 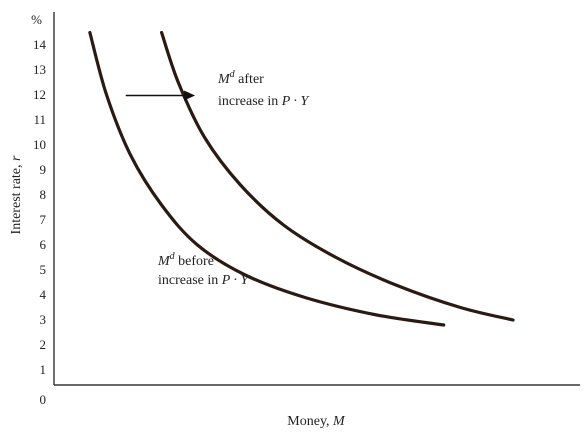 What do you see at coordinates (43, 169) in the screenshot?
I see `y-tick-label: 9` at bounding box center [43, 169].